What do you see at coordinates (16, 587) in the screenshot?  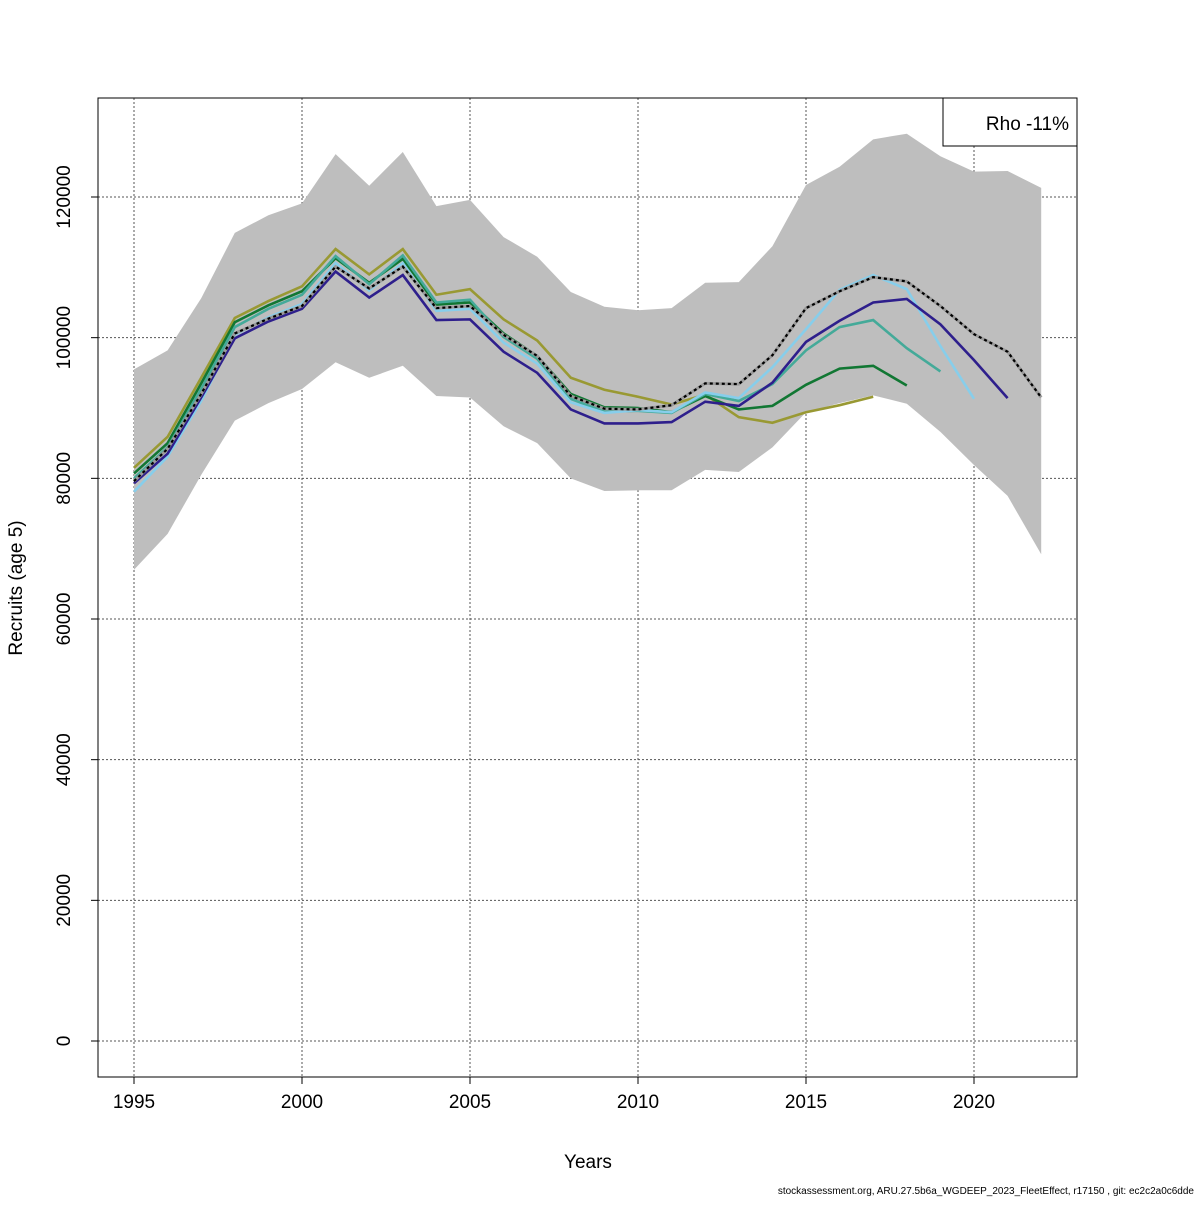 I see `y-axis-label: Recruits (age 5)` at bounding box center [16, 587].